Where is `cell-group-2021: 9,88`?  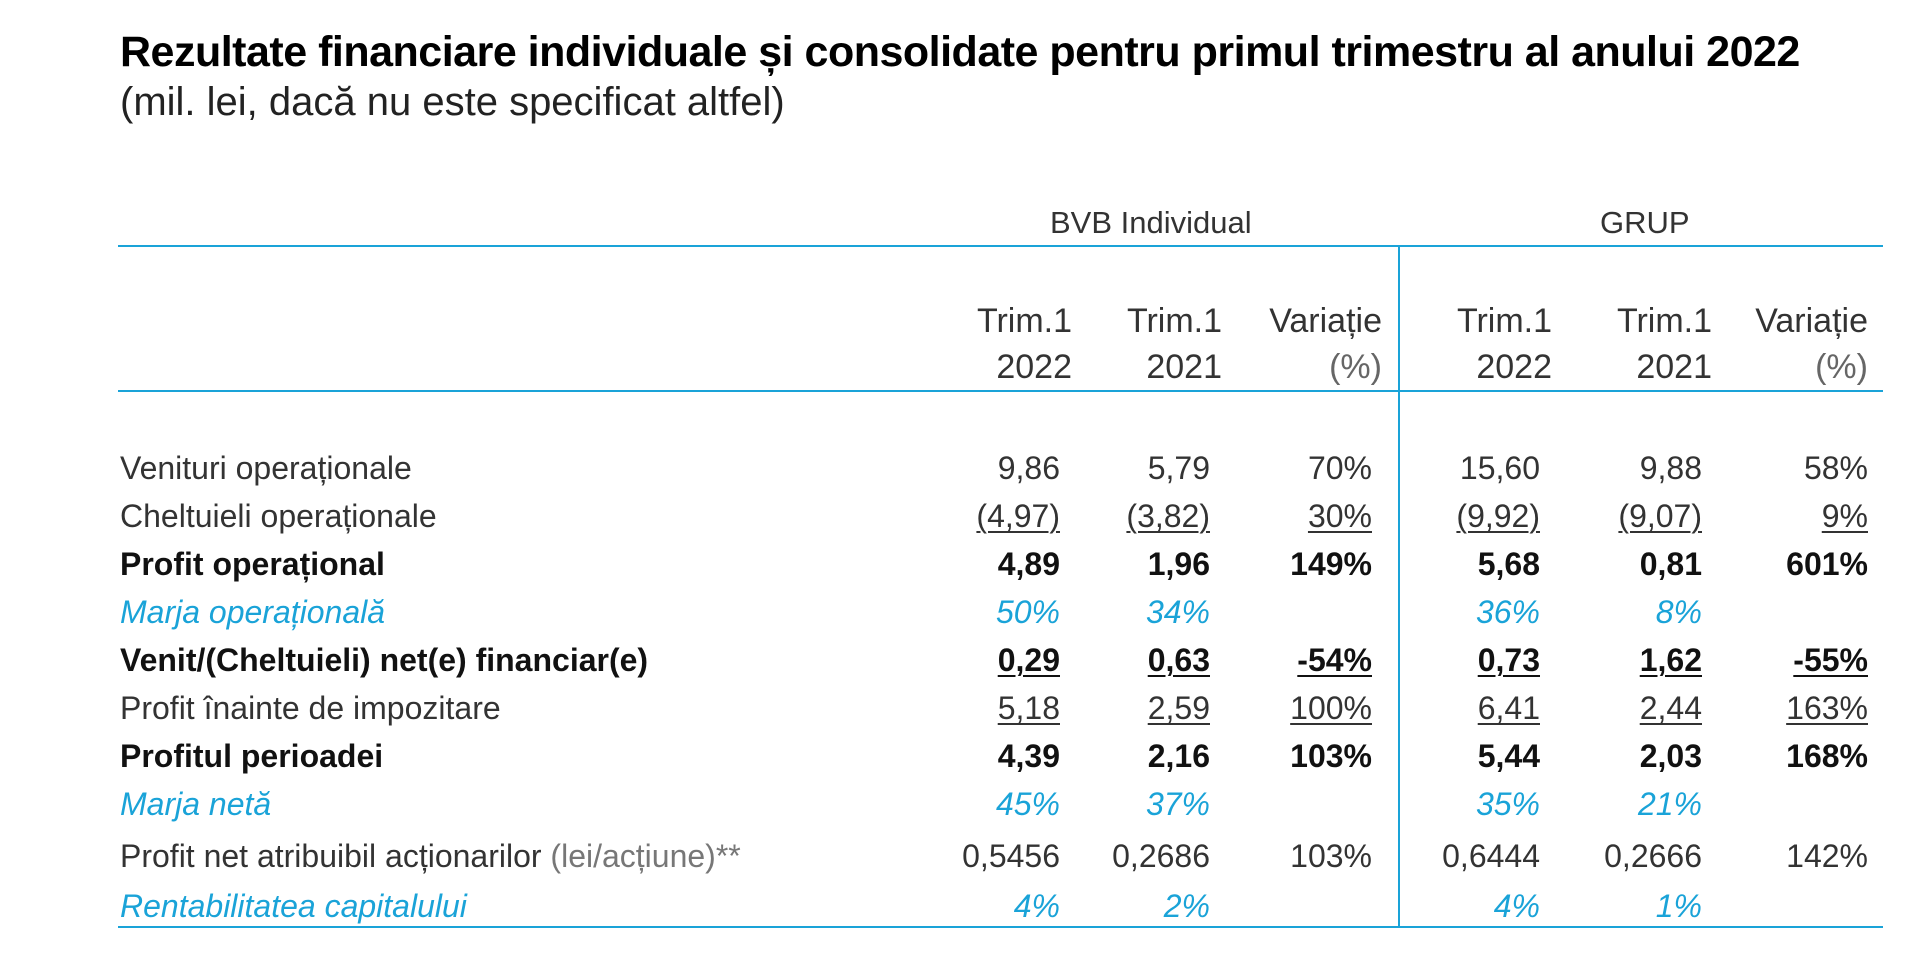 cell-group-2021: 9,88 is located at coordinates (1670, 468).